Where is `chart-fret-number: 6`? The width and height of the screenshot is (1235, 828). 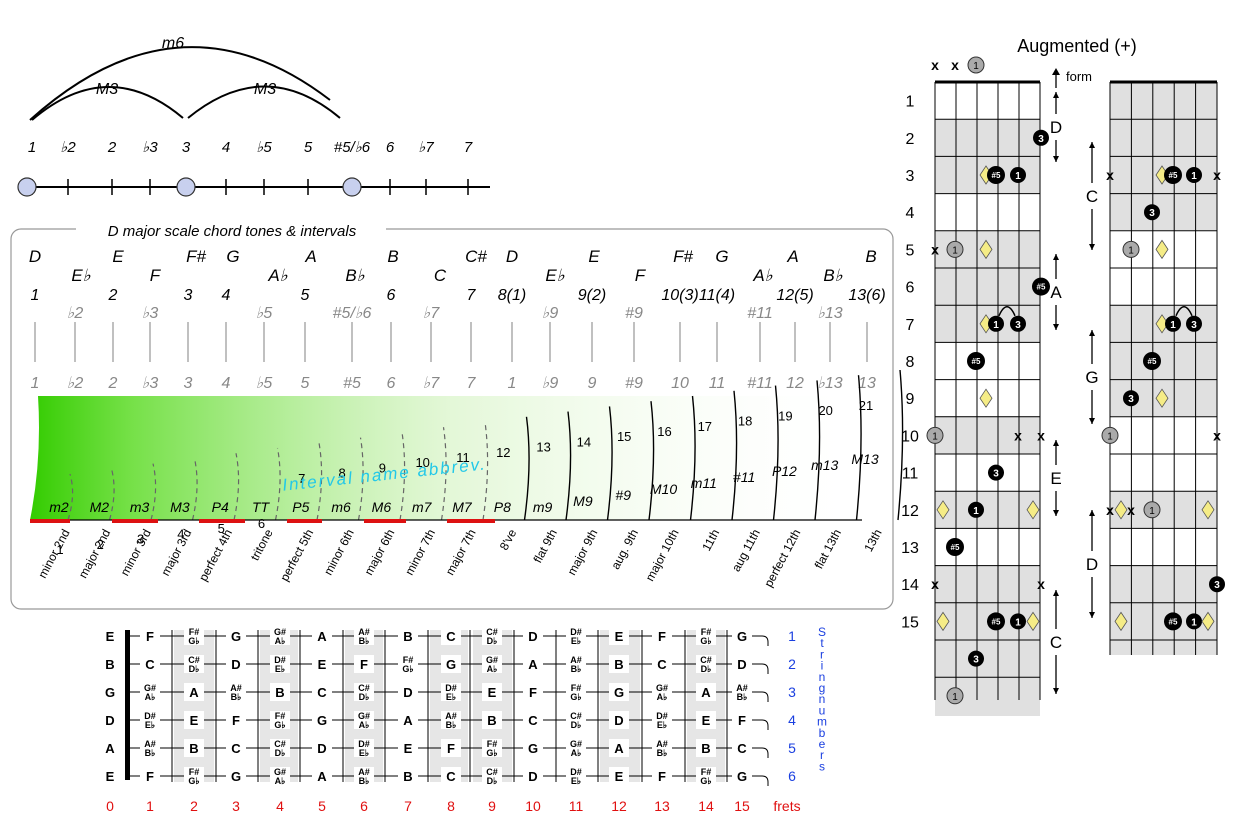
chart-fret-number: 6 is located at coordinates (910, 288).